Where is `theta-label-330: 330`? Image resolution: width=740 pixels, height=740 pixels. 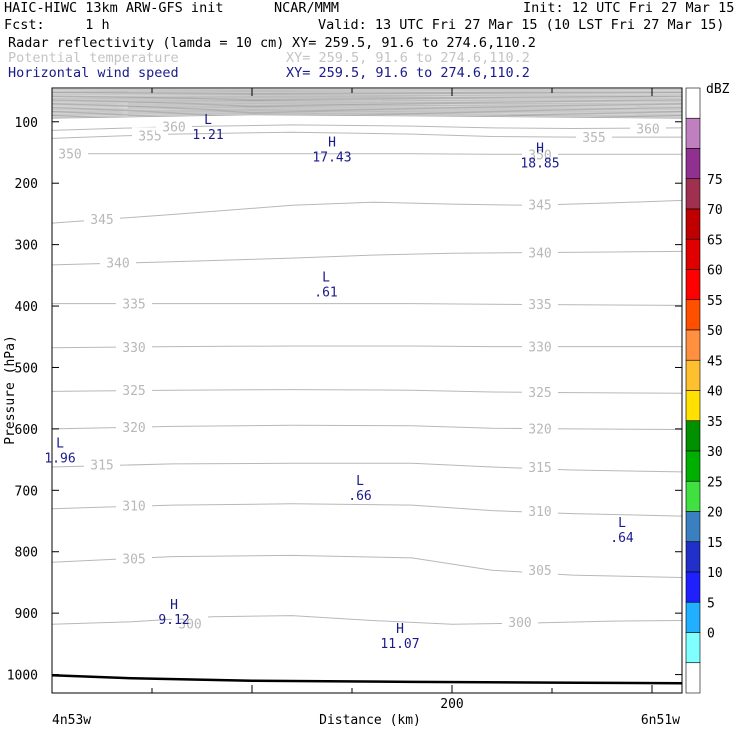 theta-label-330: 330 is located at coordinates (133, 348).